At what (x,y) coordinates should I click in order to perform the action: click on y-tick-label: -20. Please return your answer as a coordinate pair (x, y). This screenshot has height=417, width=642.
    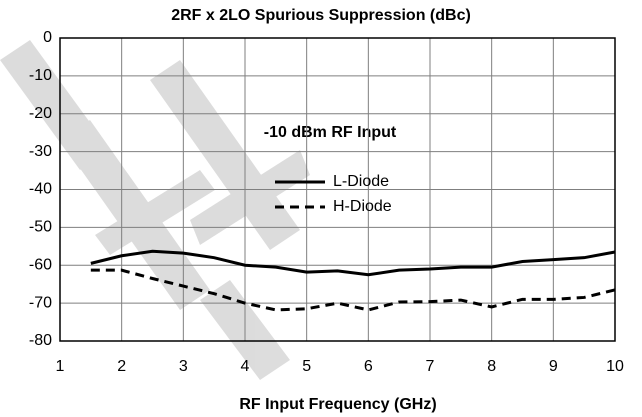
    Looking at the image, I should click on (40, 113).